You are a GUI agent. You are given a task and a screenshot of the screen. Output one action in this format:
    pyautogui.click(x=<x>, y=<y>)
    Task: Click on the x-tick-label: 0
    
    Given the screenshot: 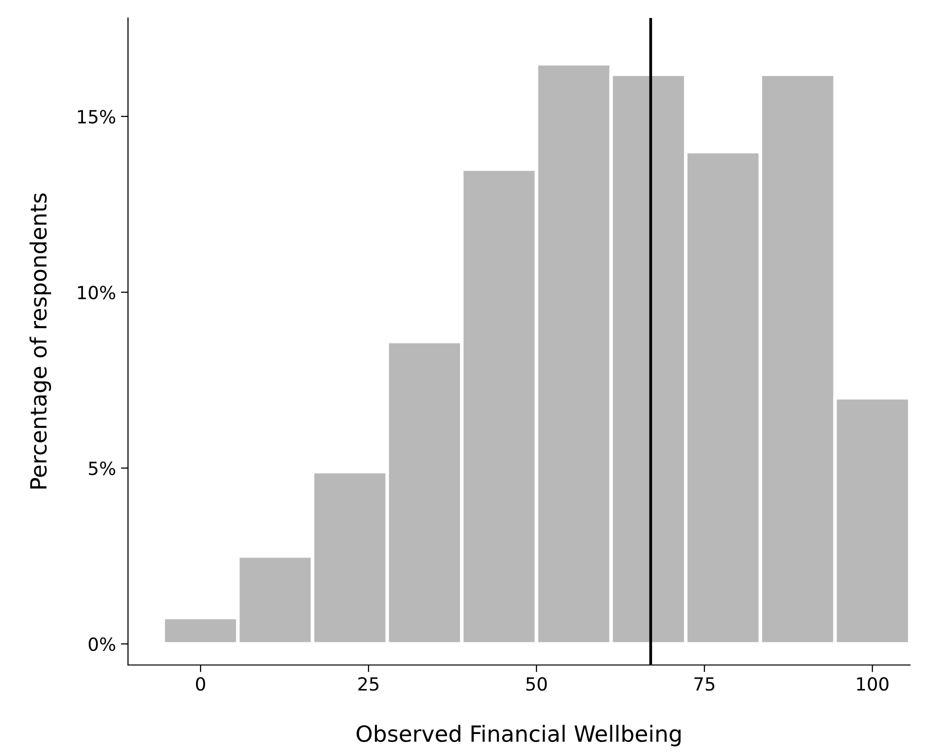 What is the action you would take?
    pyautogui.click(x=201, y=684)
    